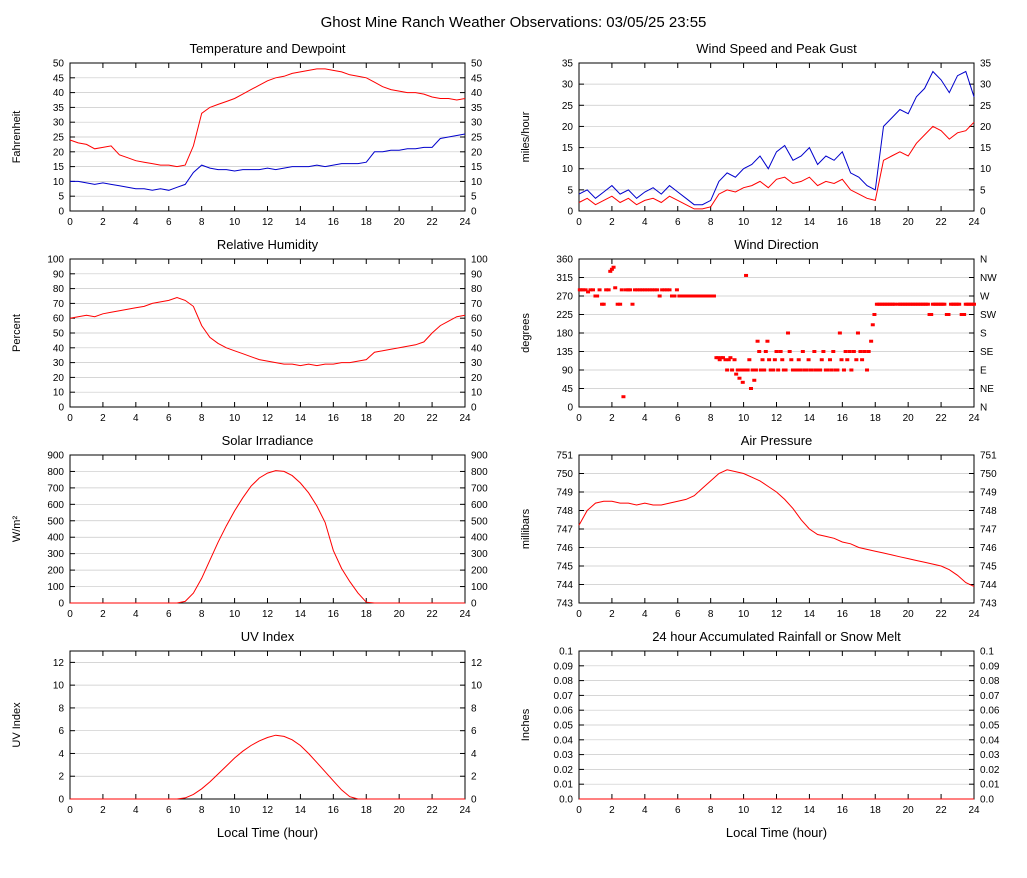  Describe the element at coordinates (55, 554) in the screenshot. I see `svg-text: 300` at that location.